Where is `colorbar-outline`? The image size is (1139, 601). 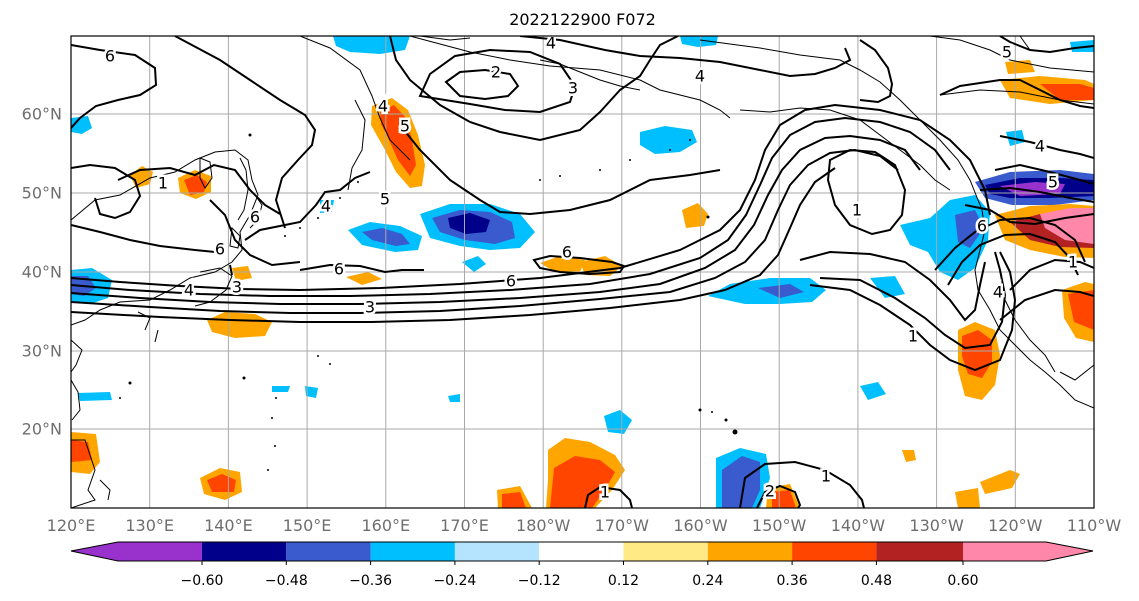
colorbar-outline is located at coordinates (582, 551).